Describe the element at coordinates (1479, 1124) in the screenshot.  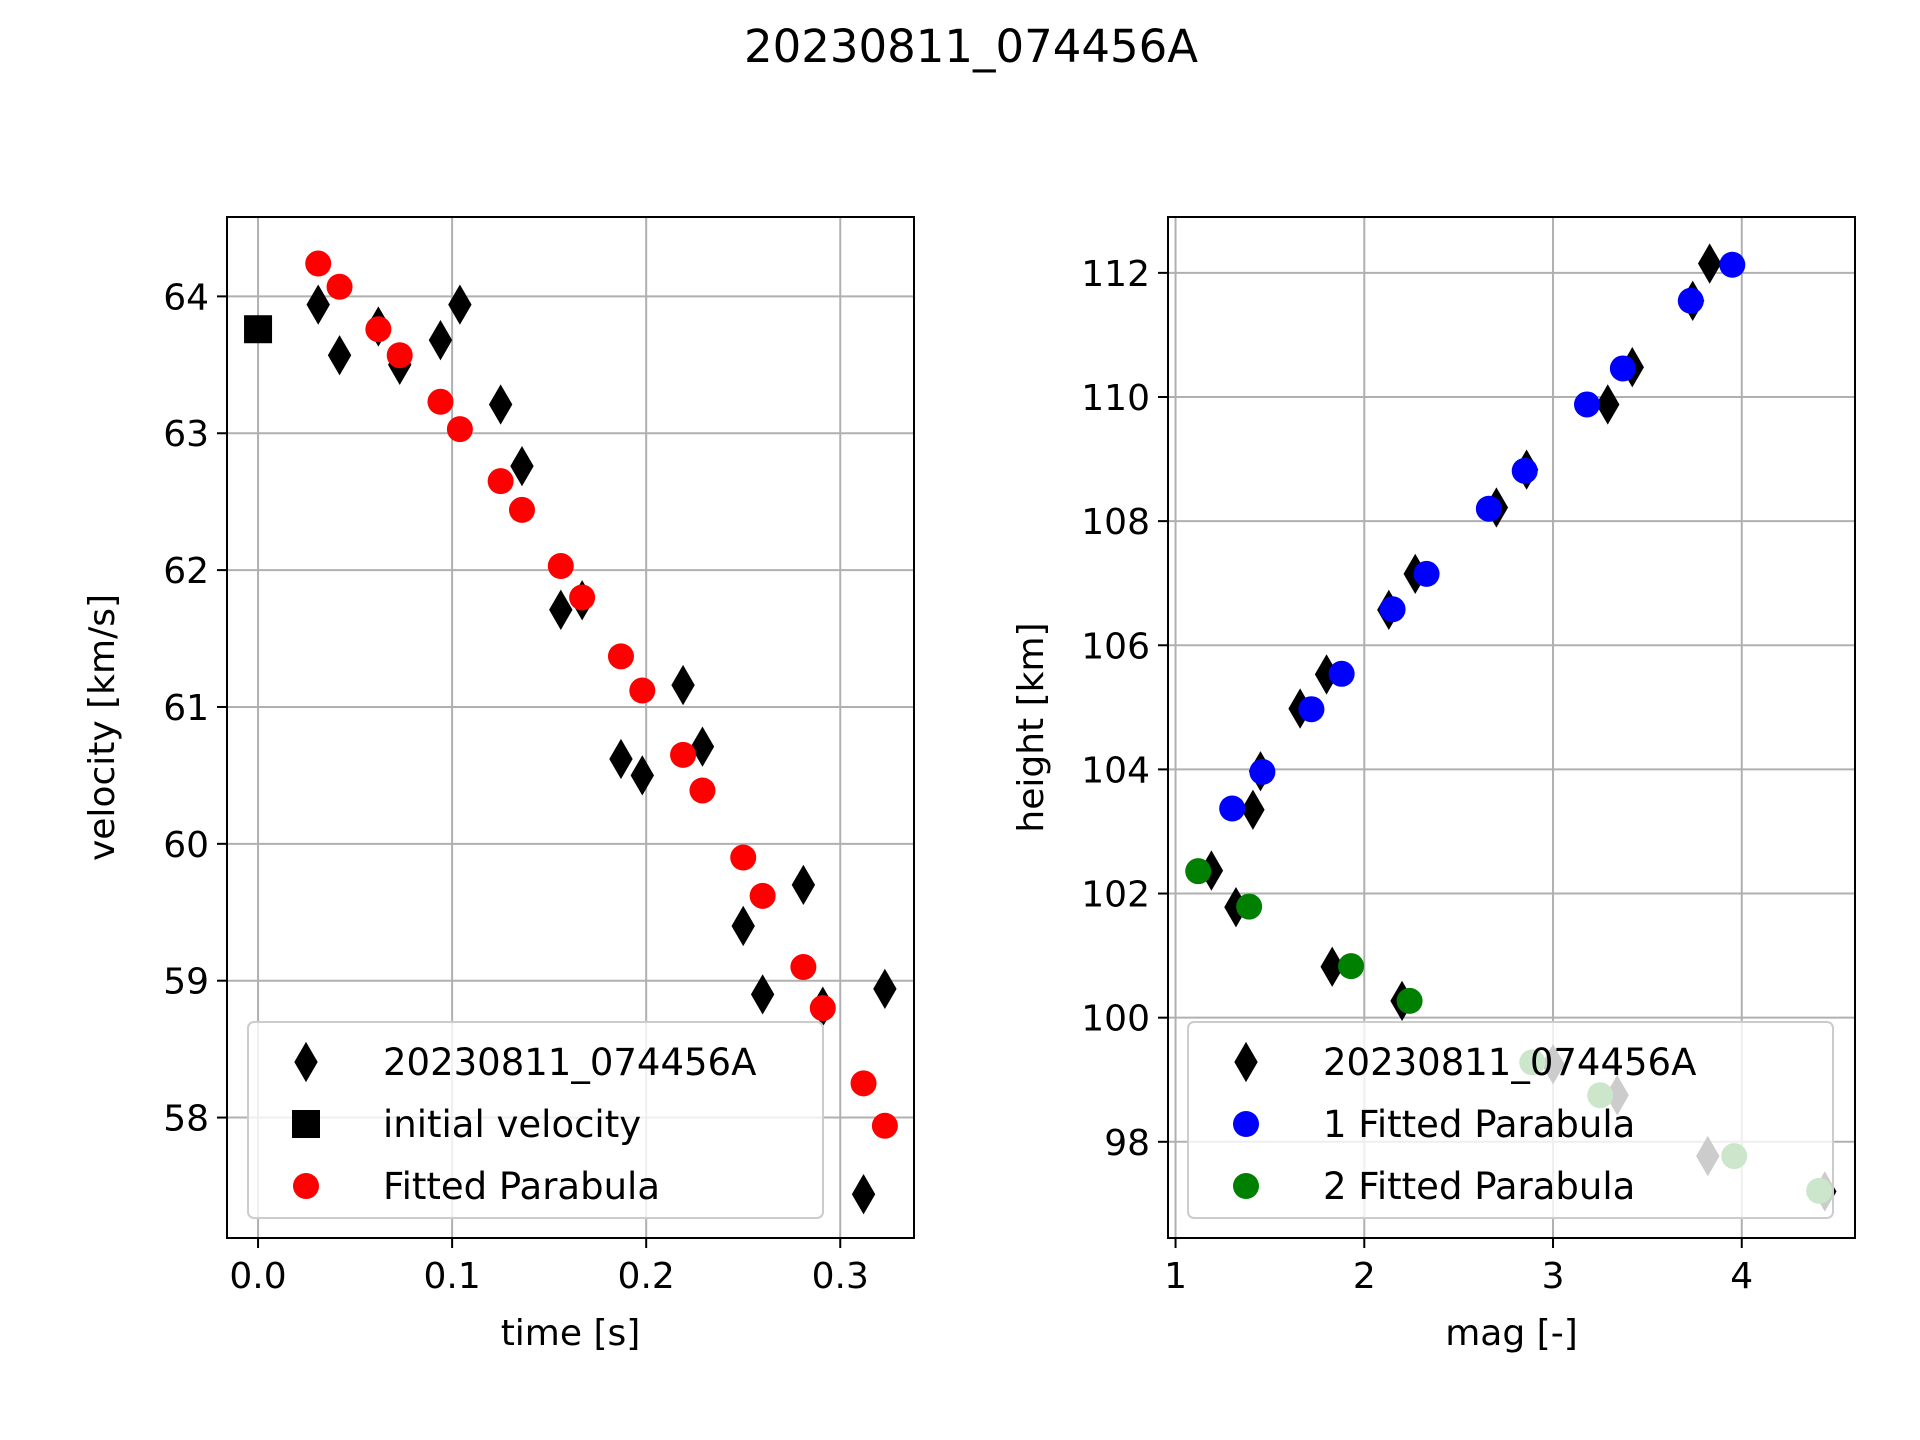
I see `legend-entry-label: 1 Fitted Parabula` at that location.